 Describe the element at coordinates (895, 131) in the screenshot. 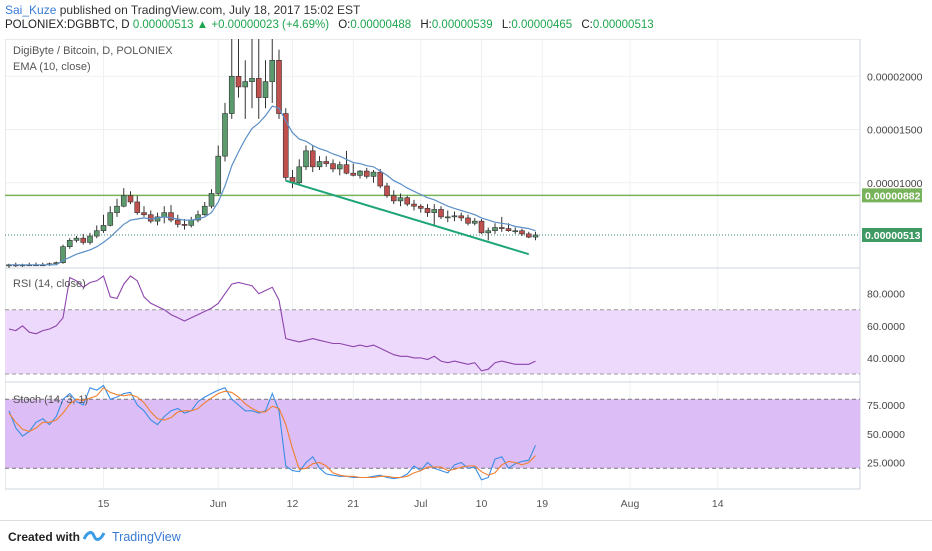

I see `price-tick-label: 0.00001500` at that location.